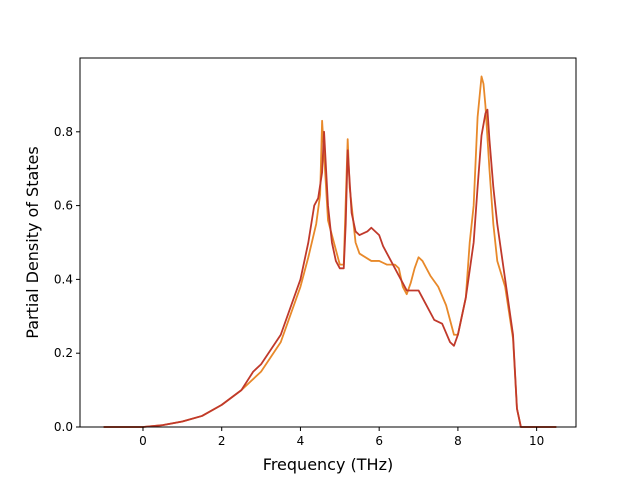 Image resolution: width=640 pixels, height=480 pixels. Describe the element at coordinates (32, 242) in the screenshot. I see `y-axis-label: Partial Density of States` at that location.